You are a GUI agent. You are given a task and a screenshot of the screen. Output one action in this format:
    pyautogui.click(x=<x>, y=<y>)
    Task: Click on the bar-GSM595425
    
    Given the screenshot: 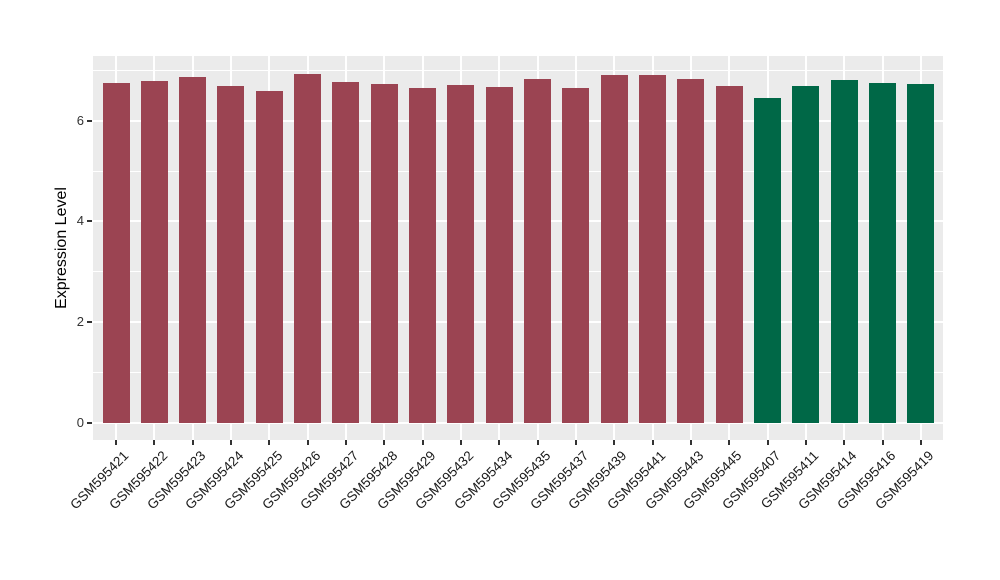 What is the action you would take?
    pyautogui.click(x=269, y=256)
    